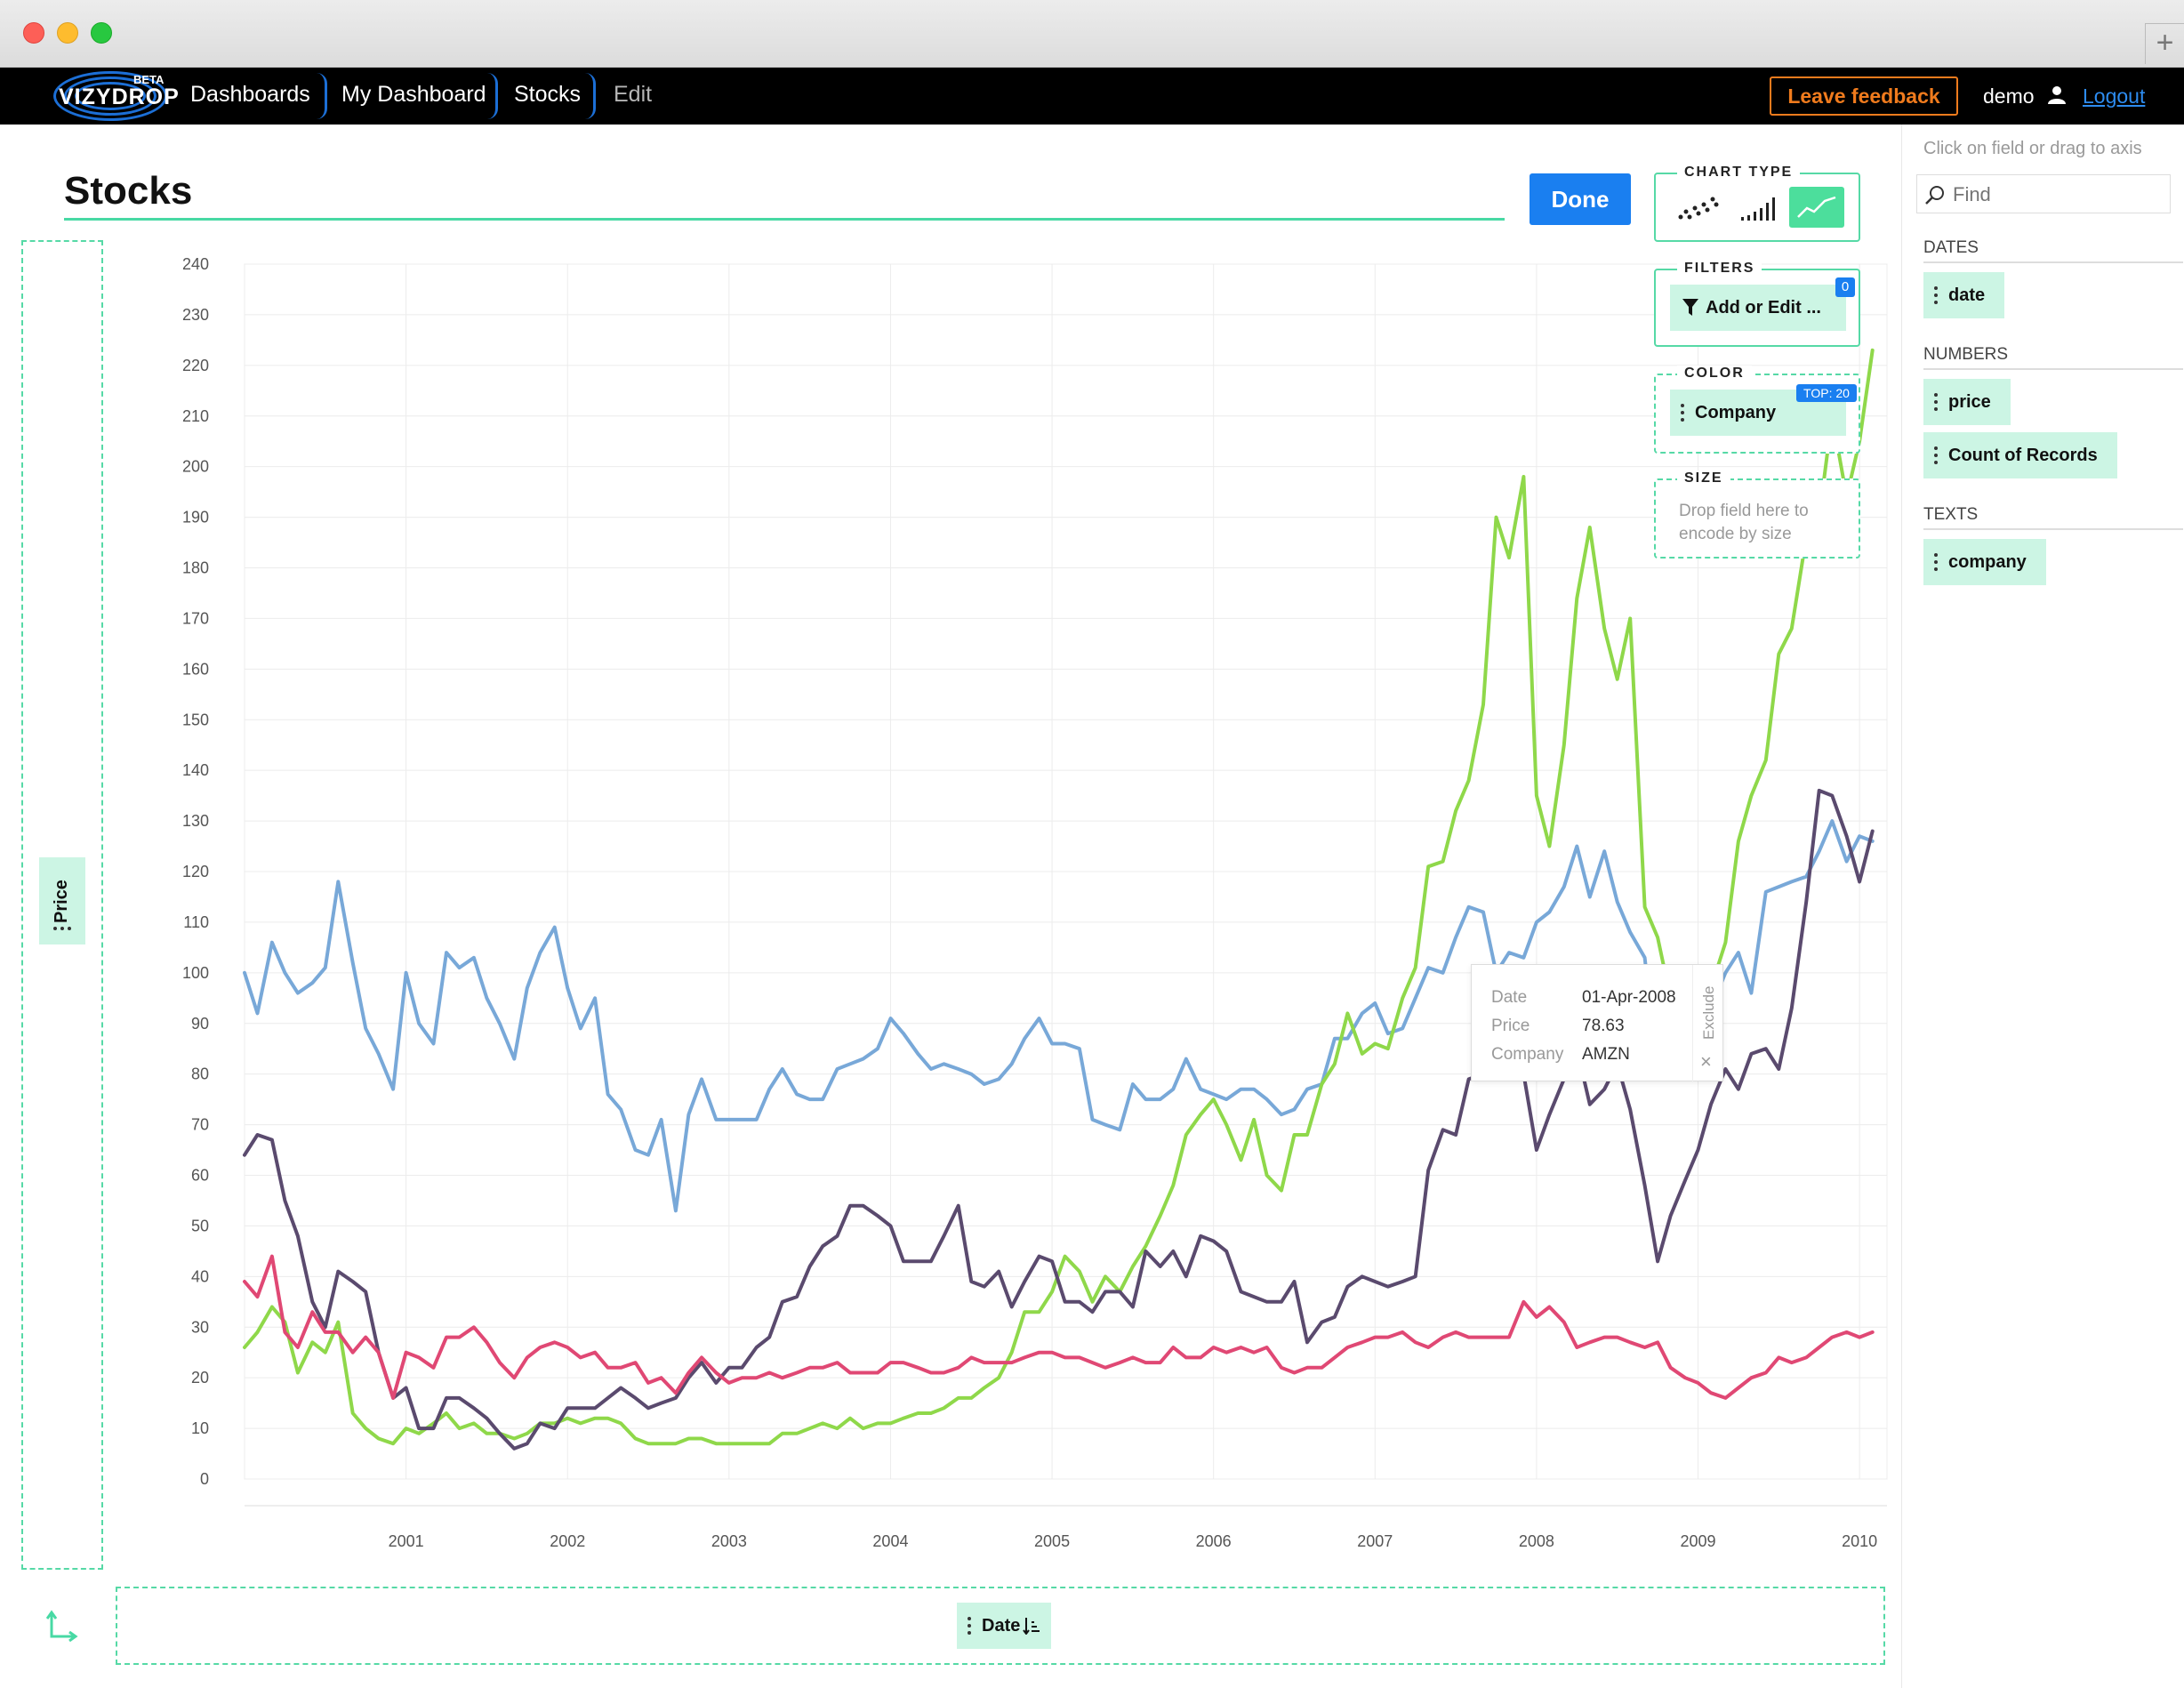 This screenshot has height=1688, width=2184. What do you see at coordinates (413, 94) in the screenshot?
I see `breadcrumb-my-dashboard: My Dashboard` at bounding box center [413, 94].